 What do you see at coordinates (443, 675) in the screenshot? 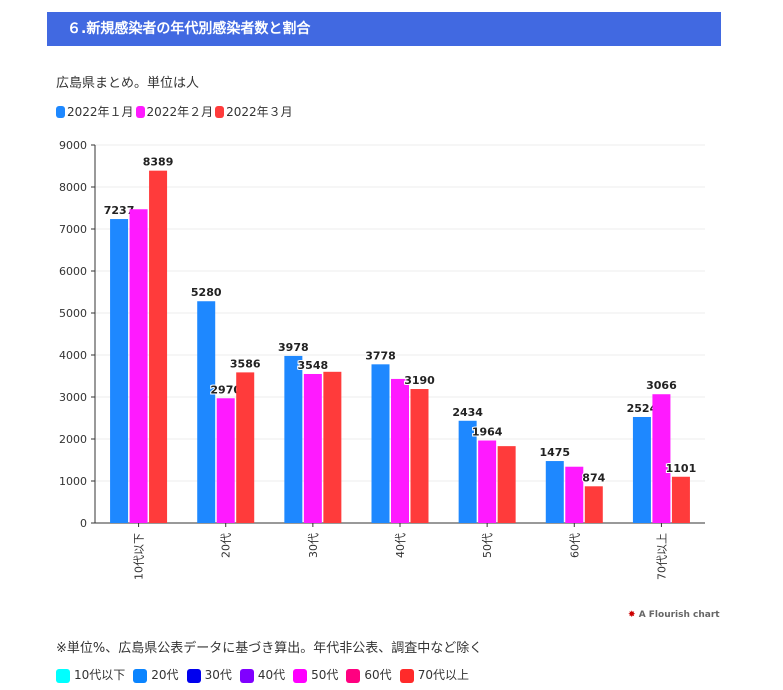
I see `legend-label: 70代以上` at bounding box center [443, 675].